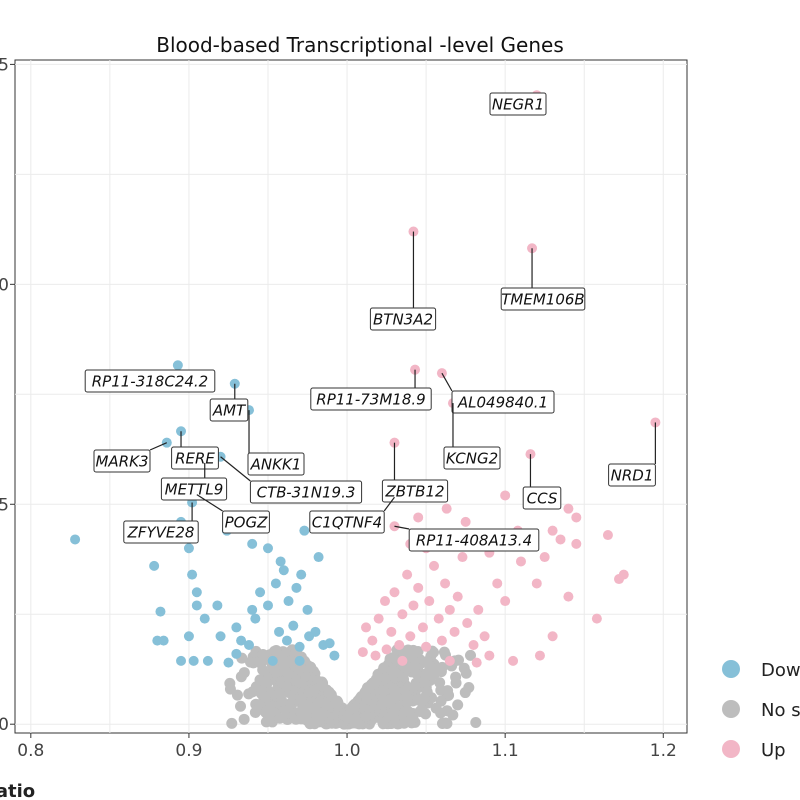 This screenshot has height=800, width=800. Describe the element at coordinates (502, 403) in the screenshot. I see `gene-label-text: AL049840.1` at that location.